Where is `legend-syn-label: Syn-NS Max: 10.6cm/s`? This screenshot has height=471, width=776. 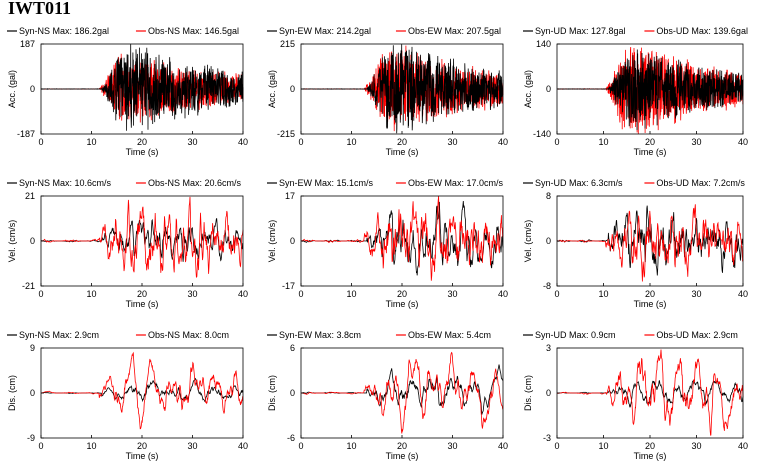 legend-syn-label: Syn-NS Max: 10.6cm/s is located at coordinates (65, 183).